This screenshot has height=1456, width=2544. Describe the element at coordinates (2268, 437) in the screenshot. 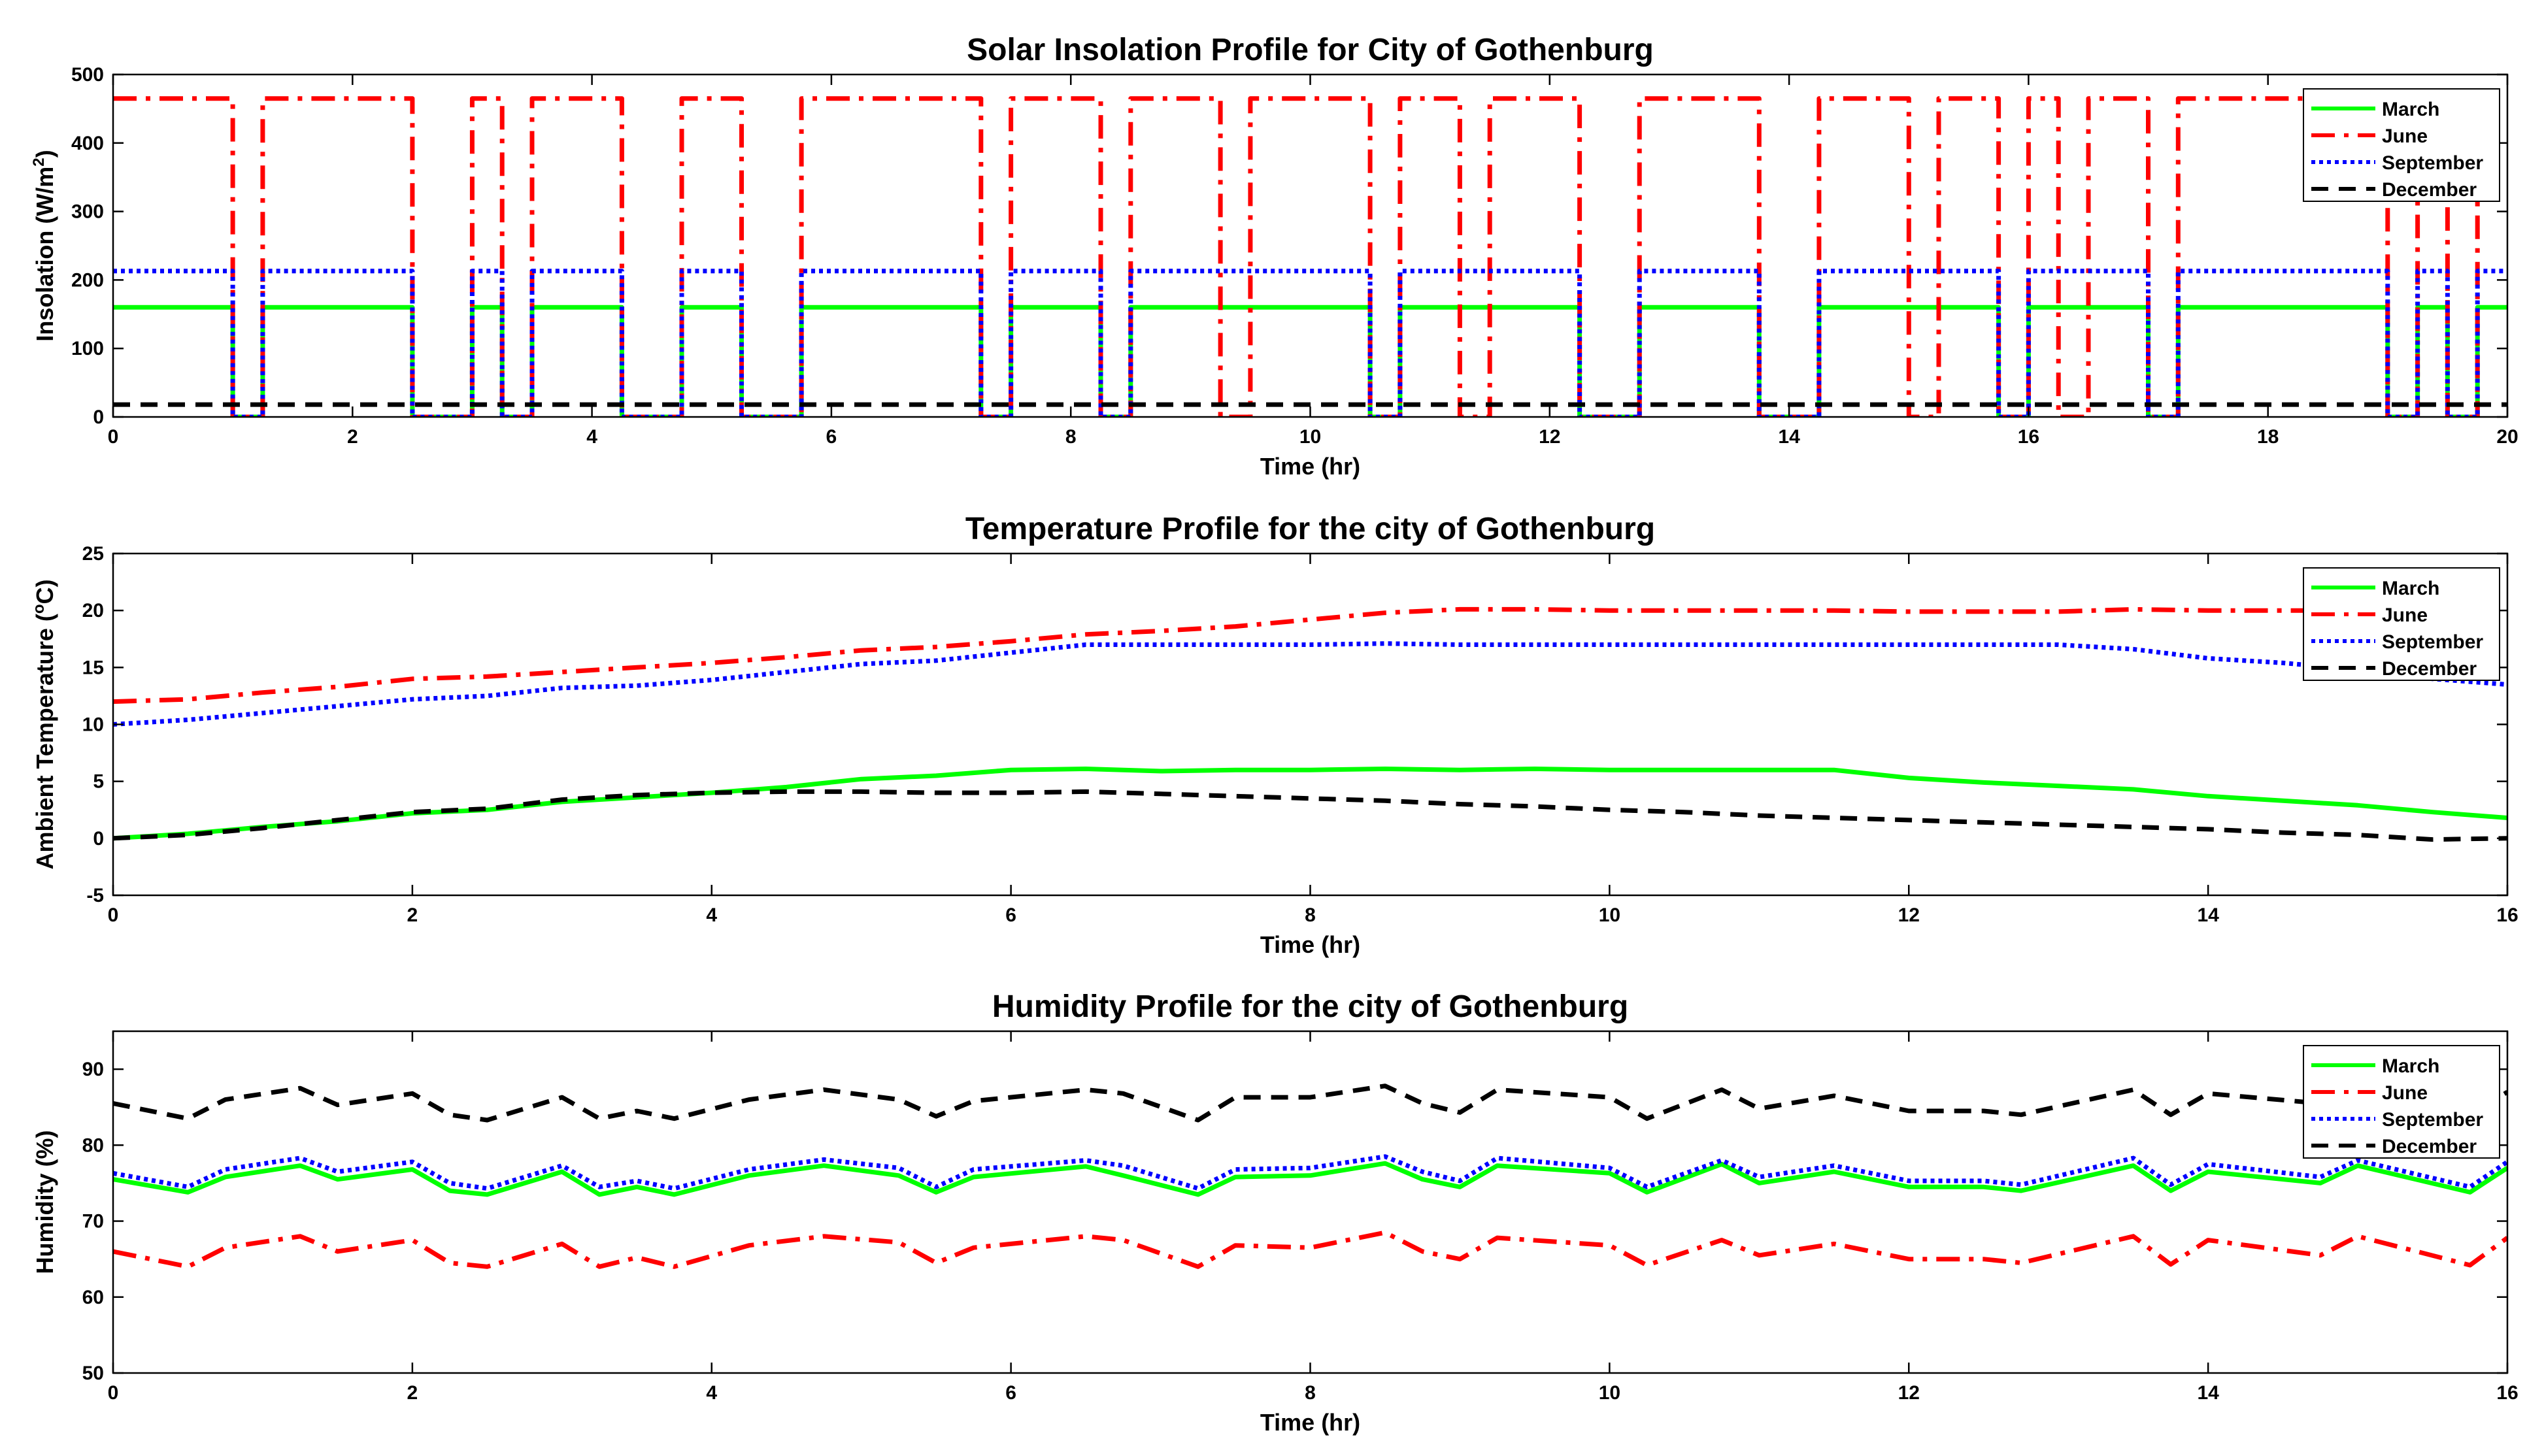

I see `x-tick-label: 18` at that location.